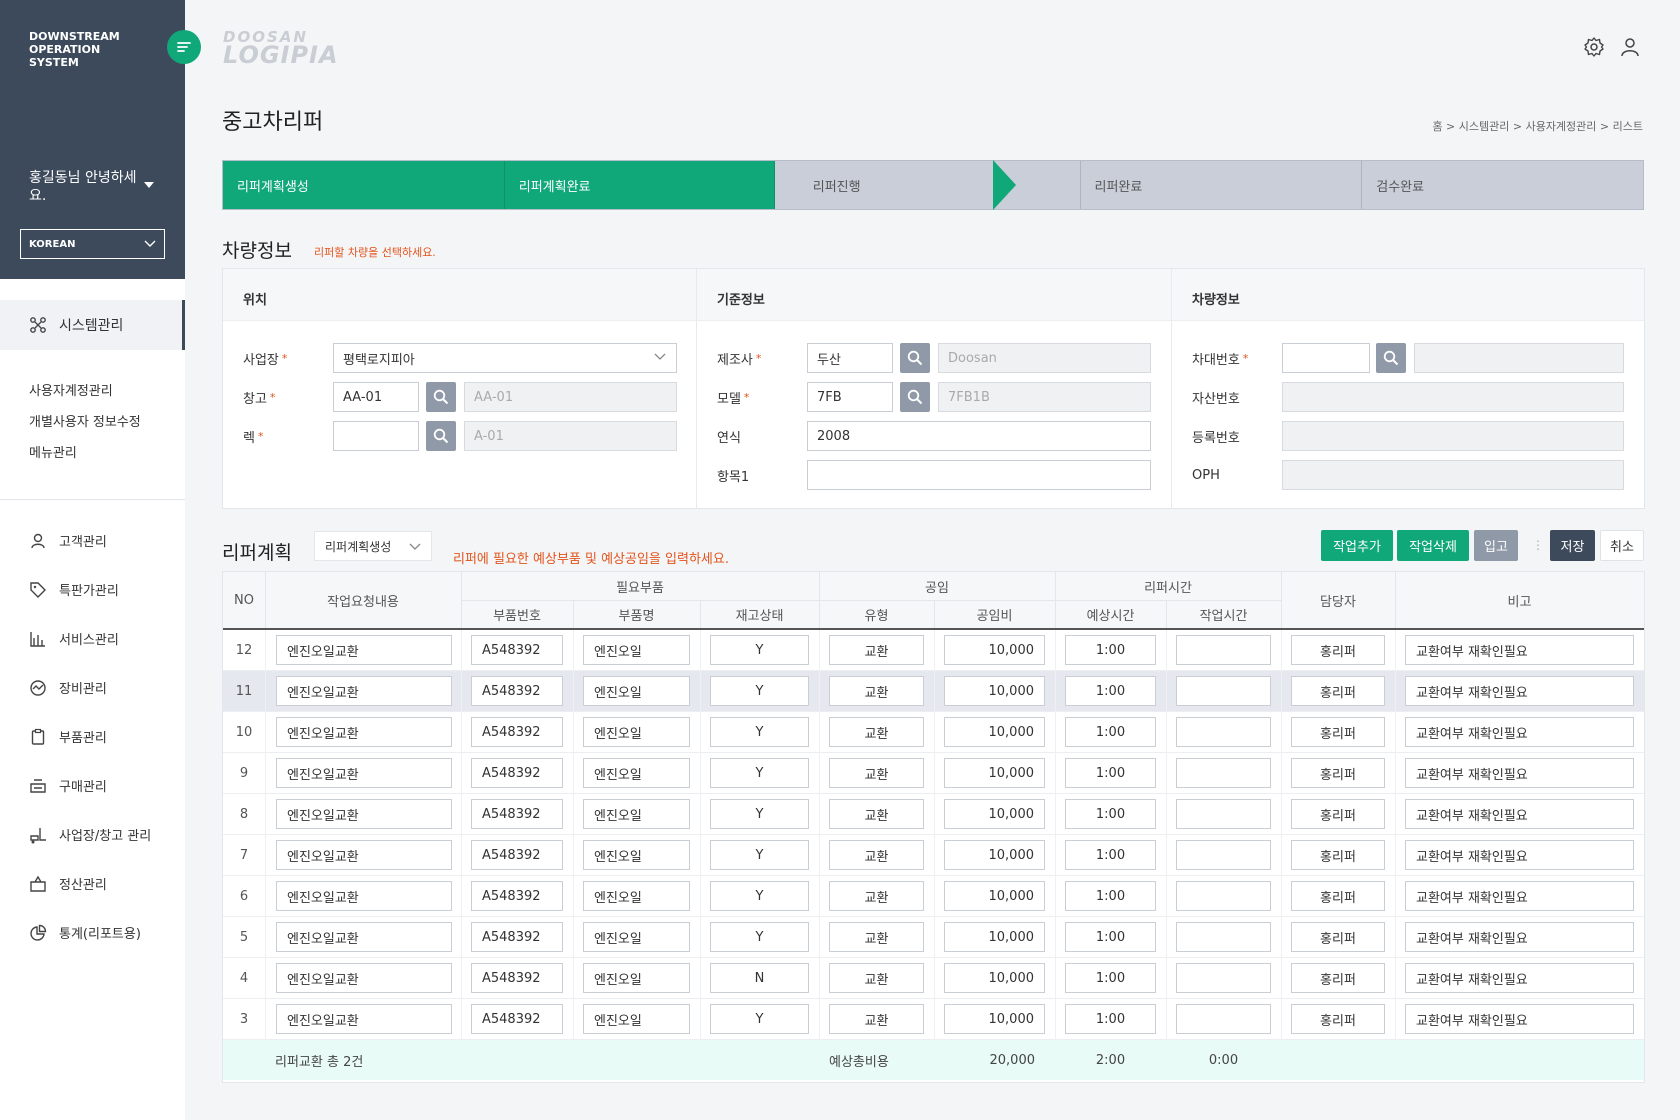 This screenshot has height=1120, width=1680. Describe the element at coordinates (53, 453) in the screenshot. I see `submenu-item-menu: 메뉴관리` at that location.